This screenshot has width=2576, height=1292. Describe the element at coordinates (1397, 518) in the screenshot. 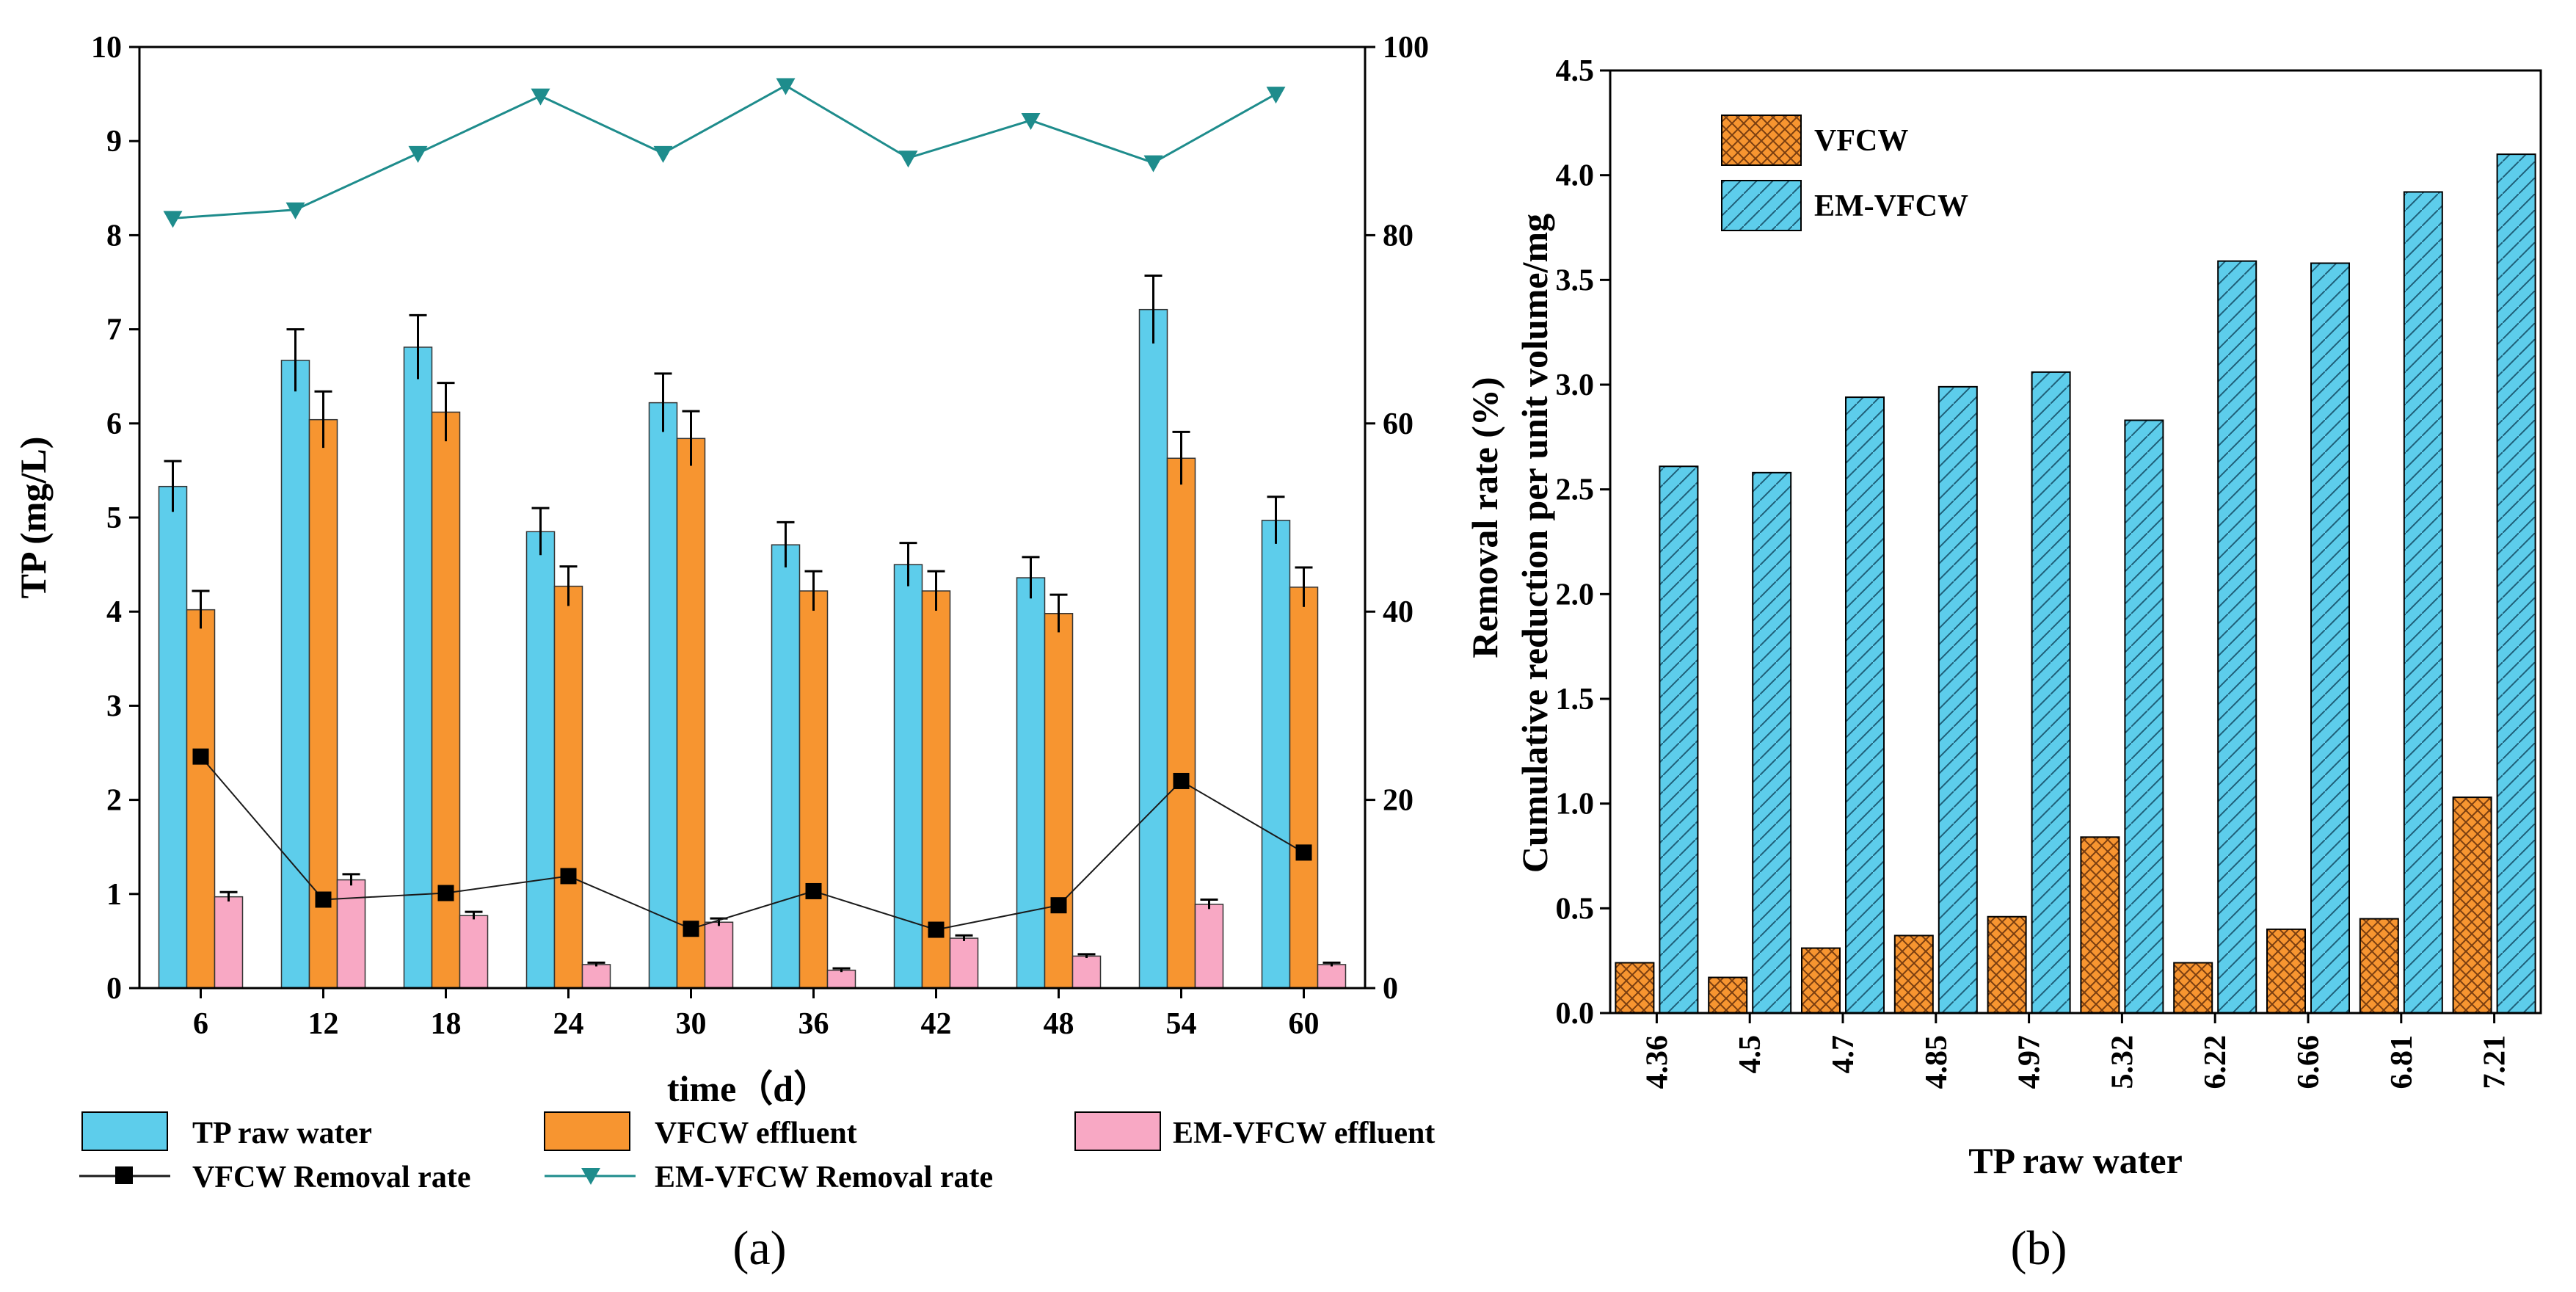

I see `a-y2-axis: 0 20 40 60 80 100` at that location.